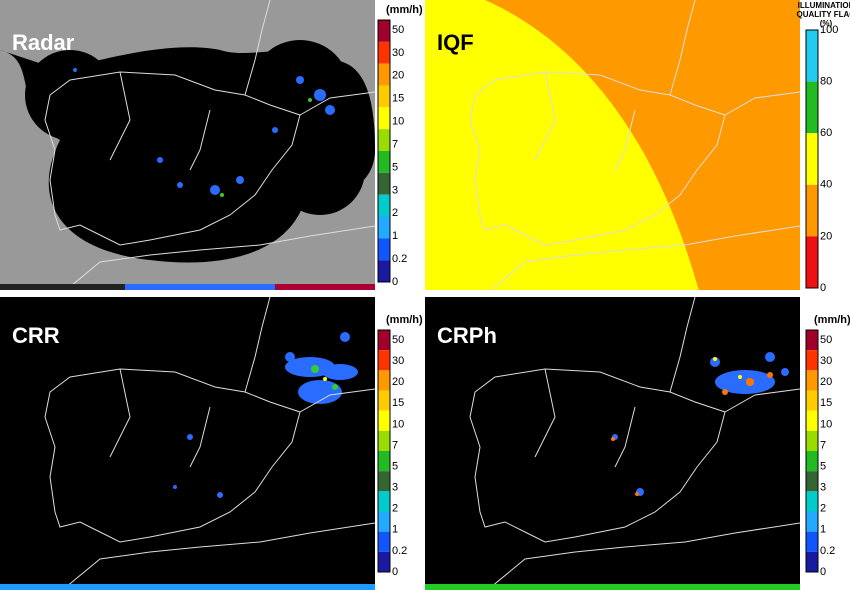 This screenshot has height=590, width=850. I want to click on colorbar-label: 100, so click(829, 30).